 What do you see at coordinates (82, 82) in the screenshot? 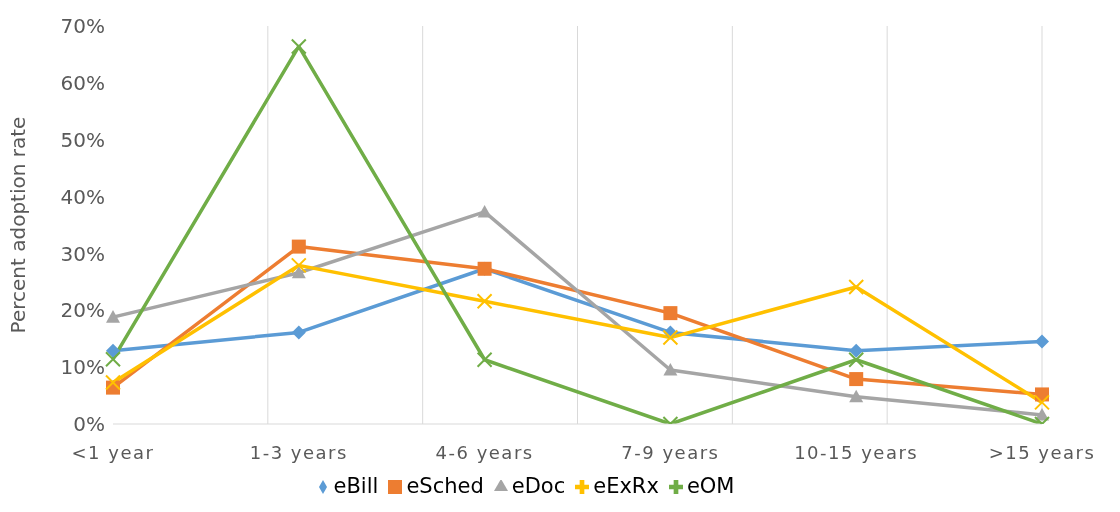
I see `y-tick-label: 60%` at bounding box center [82, 82].